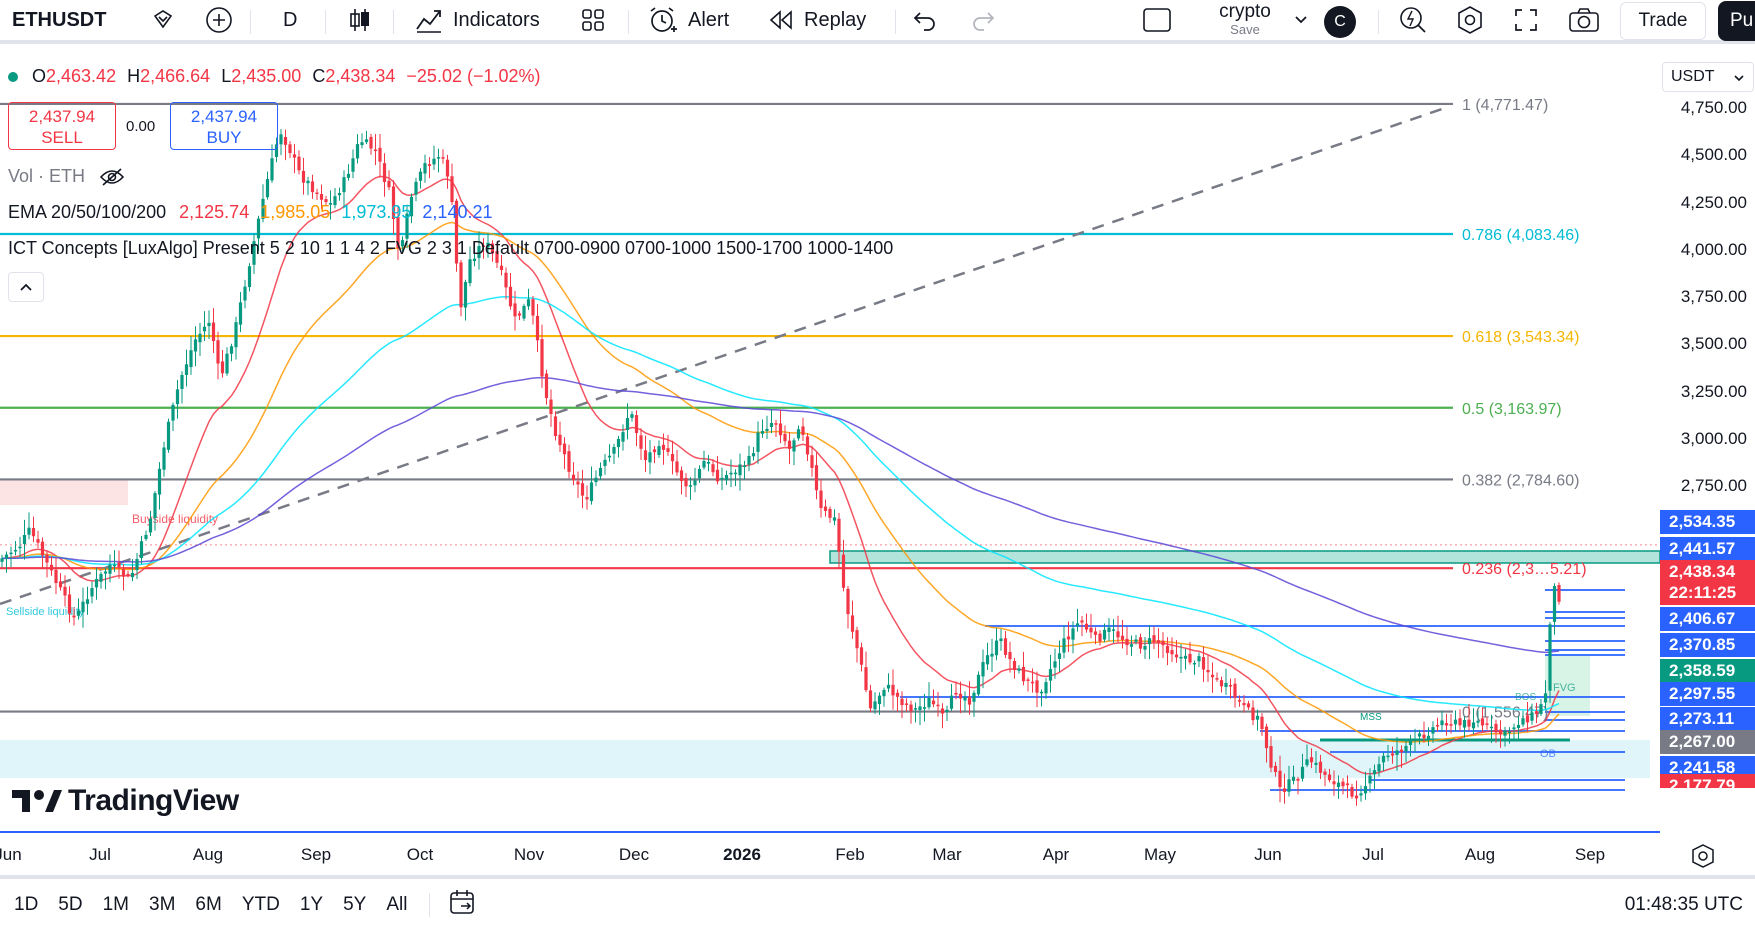 This screenshot has width=1755, height=930. What do you see at coordinates (62, 126) in the screenshot?
I see `sell-button: 2,437.94 SELL` at bounding box center [62, 126].